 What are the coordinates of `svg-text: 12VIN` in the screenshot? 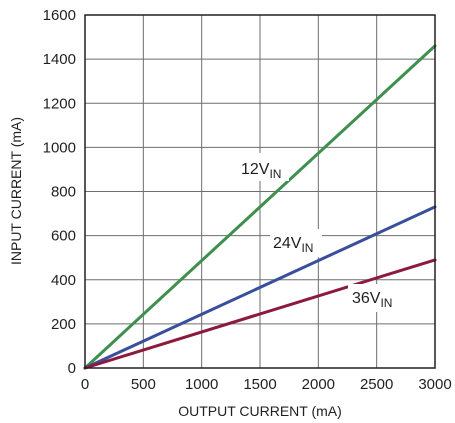 It's located at (261, 171).